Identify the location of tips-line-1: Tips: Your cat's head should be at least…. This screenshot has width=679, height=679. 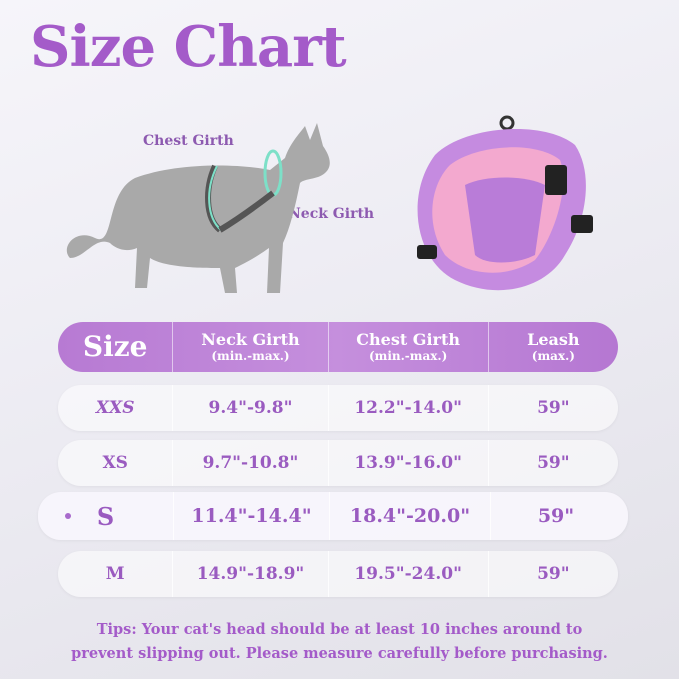
(339, 629).